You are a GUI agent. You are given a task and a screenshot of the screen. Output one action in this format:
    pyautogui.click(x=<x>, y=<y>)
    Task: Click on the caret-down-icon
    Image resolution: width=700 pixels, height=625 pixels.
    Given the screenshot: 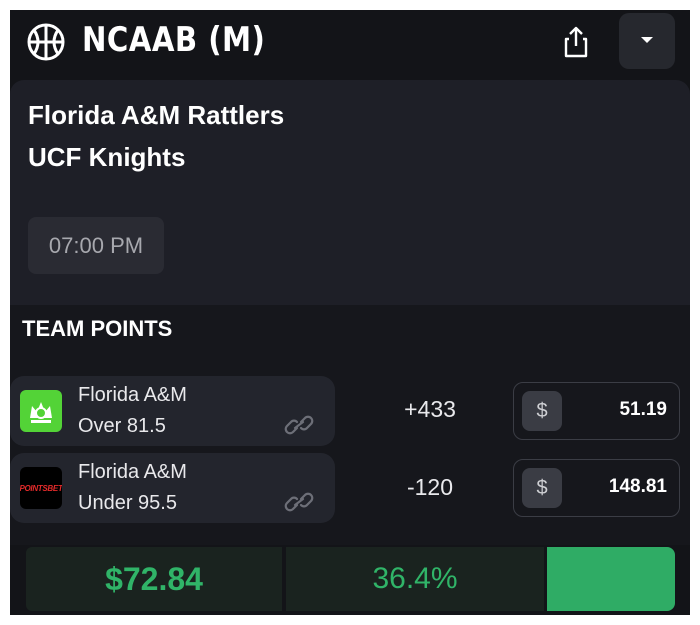 What is the action you would take?
    pyautogui.click(x=647, y=40)
    